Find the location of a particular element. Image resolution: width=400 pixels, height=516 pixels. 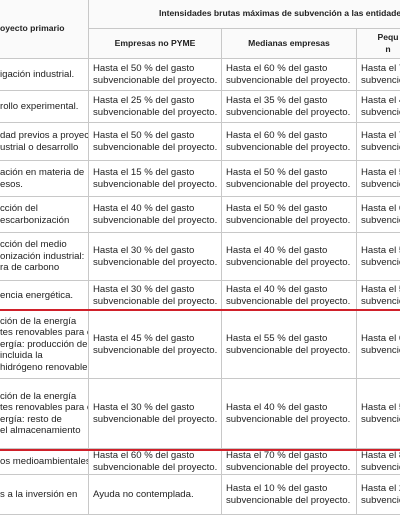

cell-text: Medianas empresas is located at coordinates (289, 42).